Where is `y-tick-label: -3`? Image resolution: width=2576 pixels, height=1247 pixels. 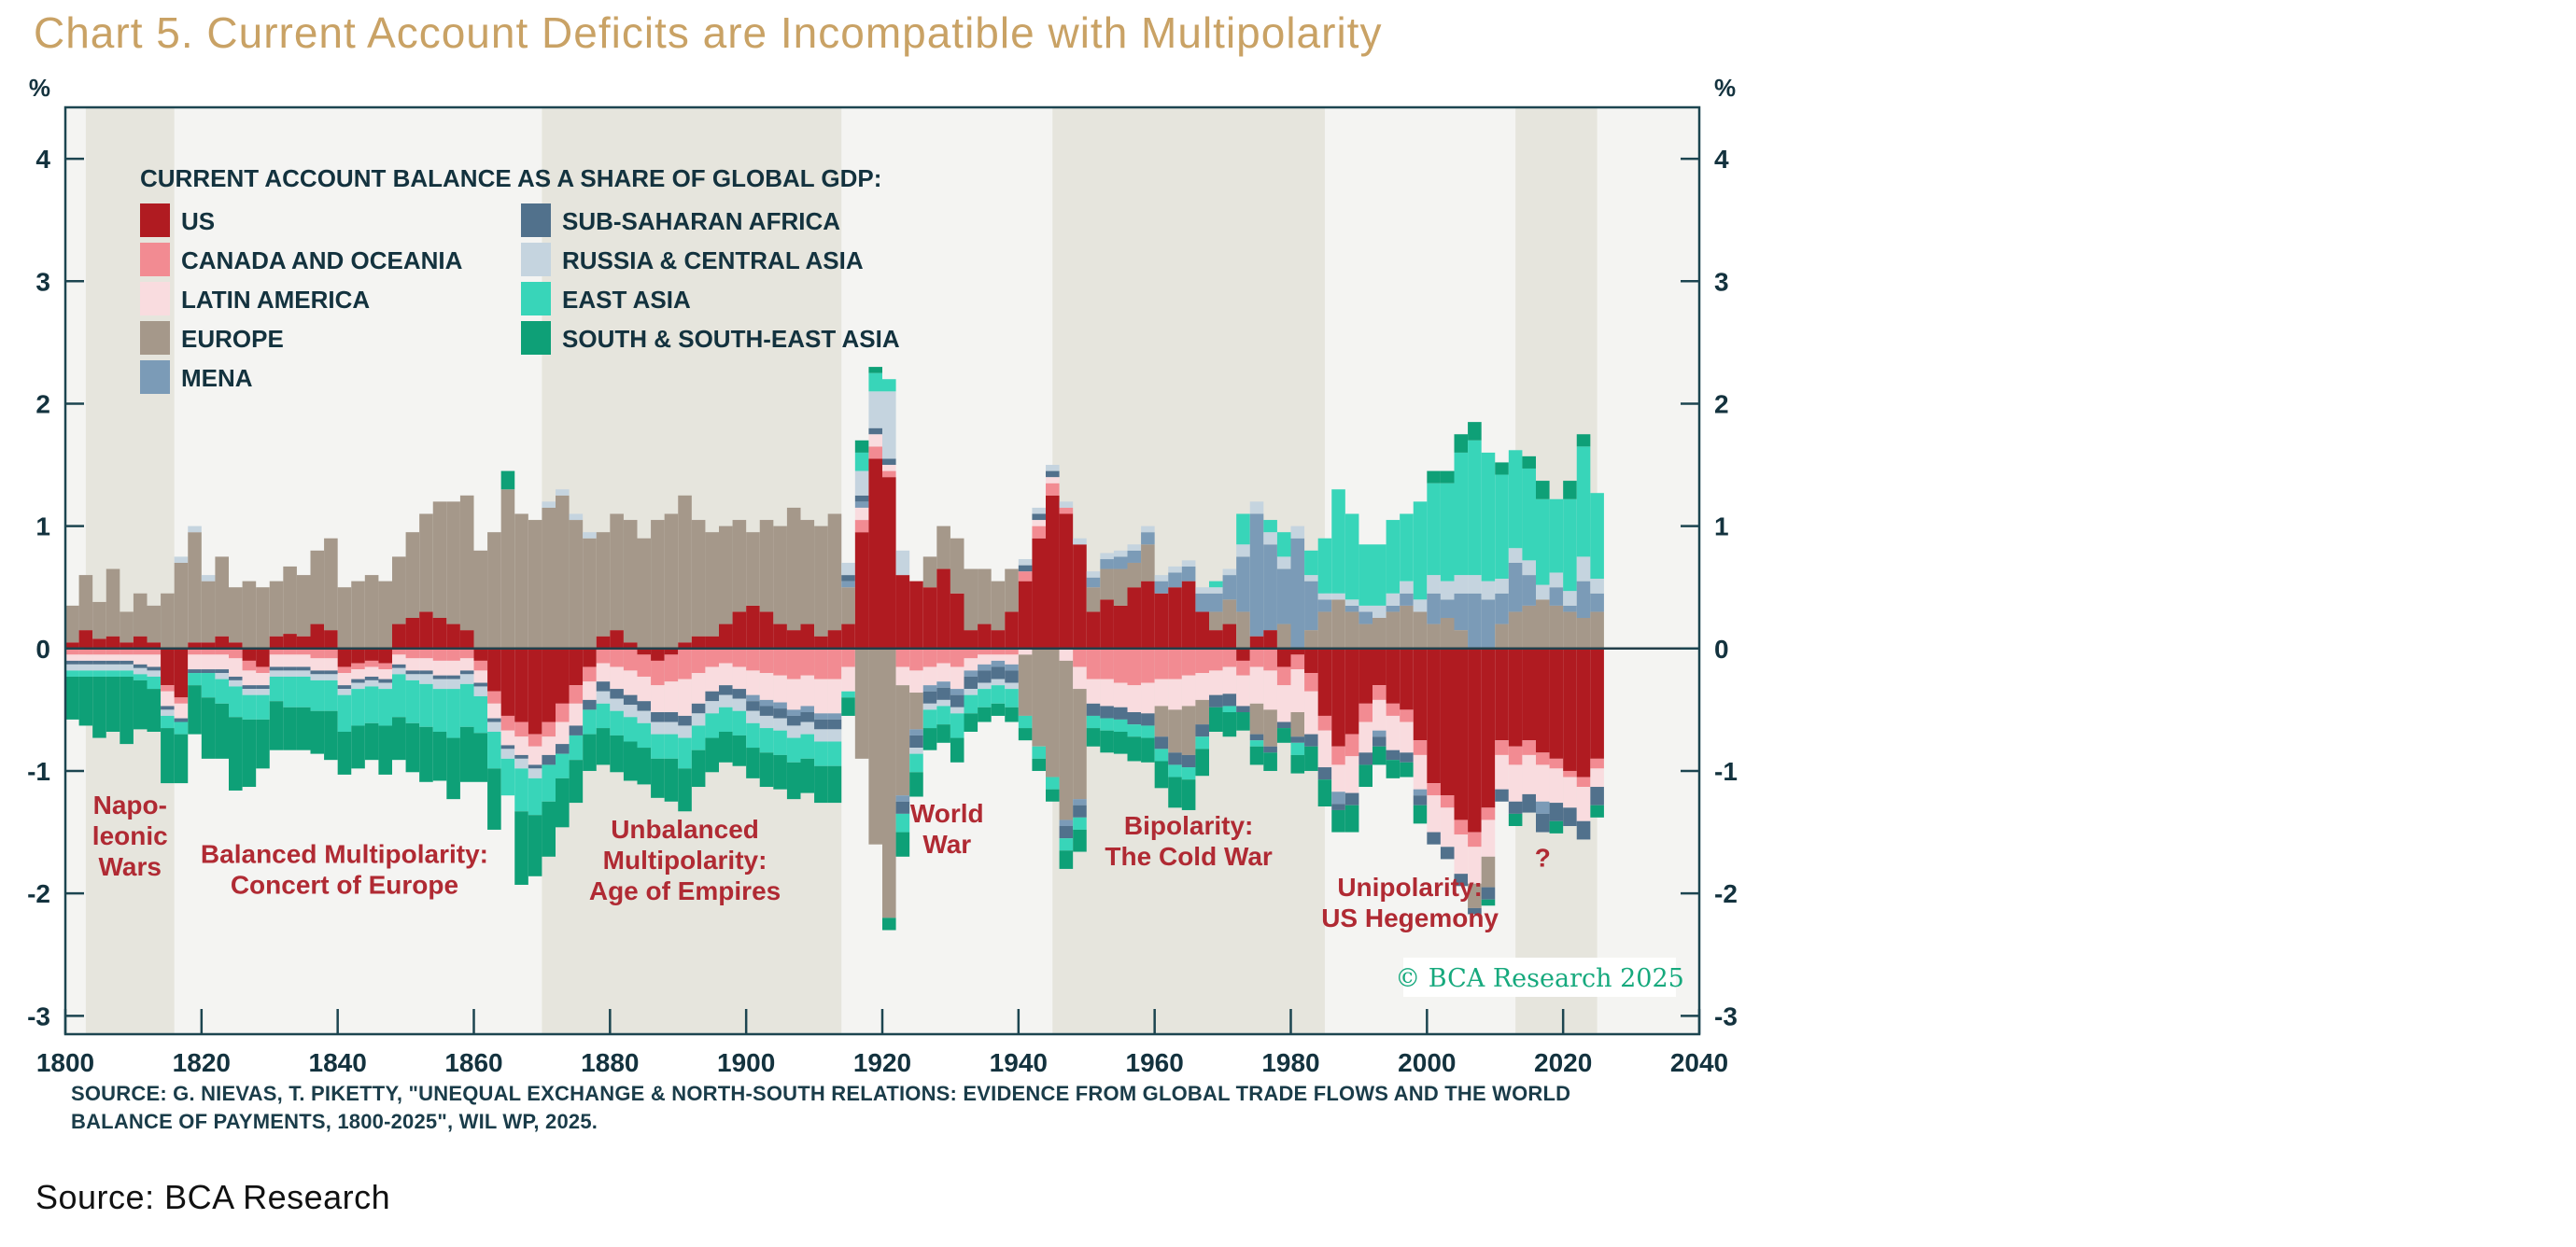 y-tick-label: -3 is located at coordinates (1726, 1016).